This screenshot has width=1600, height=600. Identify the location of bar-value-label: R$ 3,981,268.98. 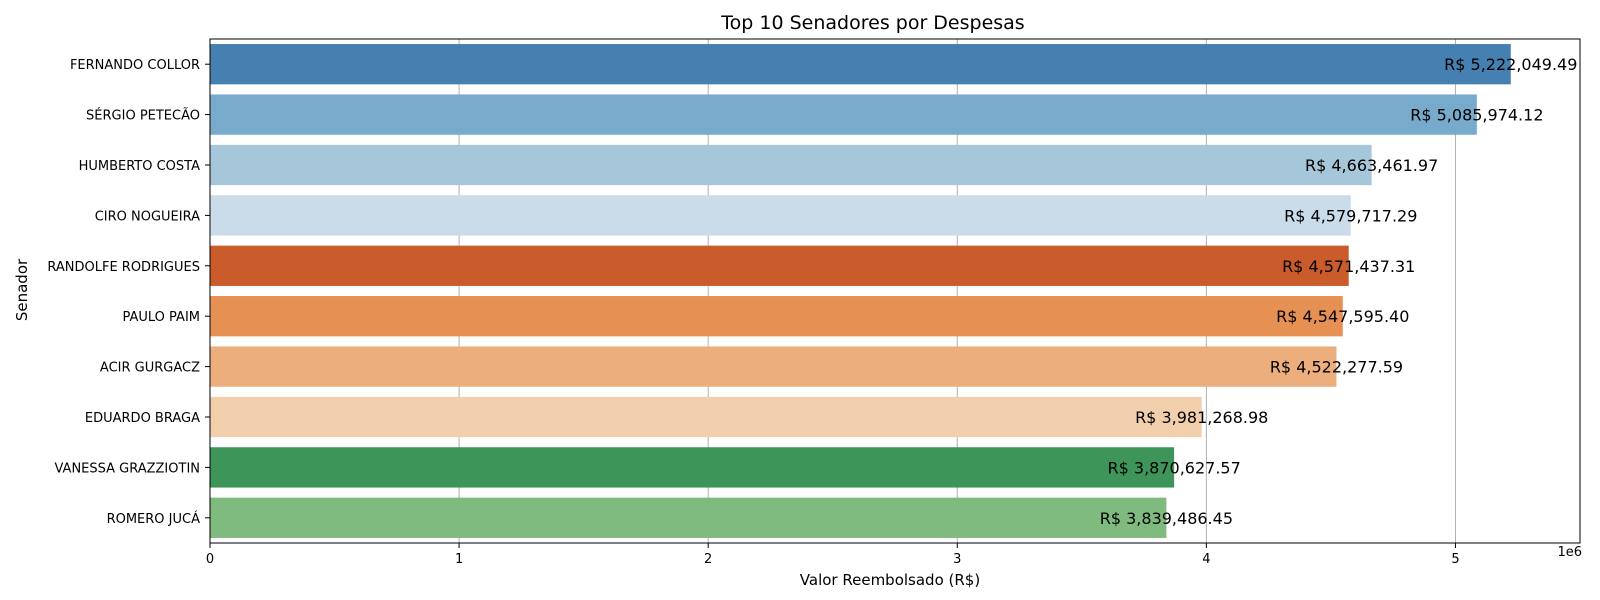
(1201, 417).